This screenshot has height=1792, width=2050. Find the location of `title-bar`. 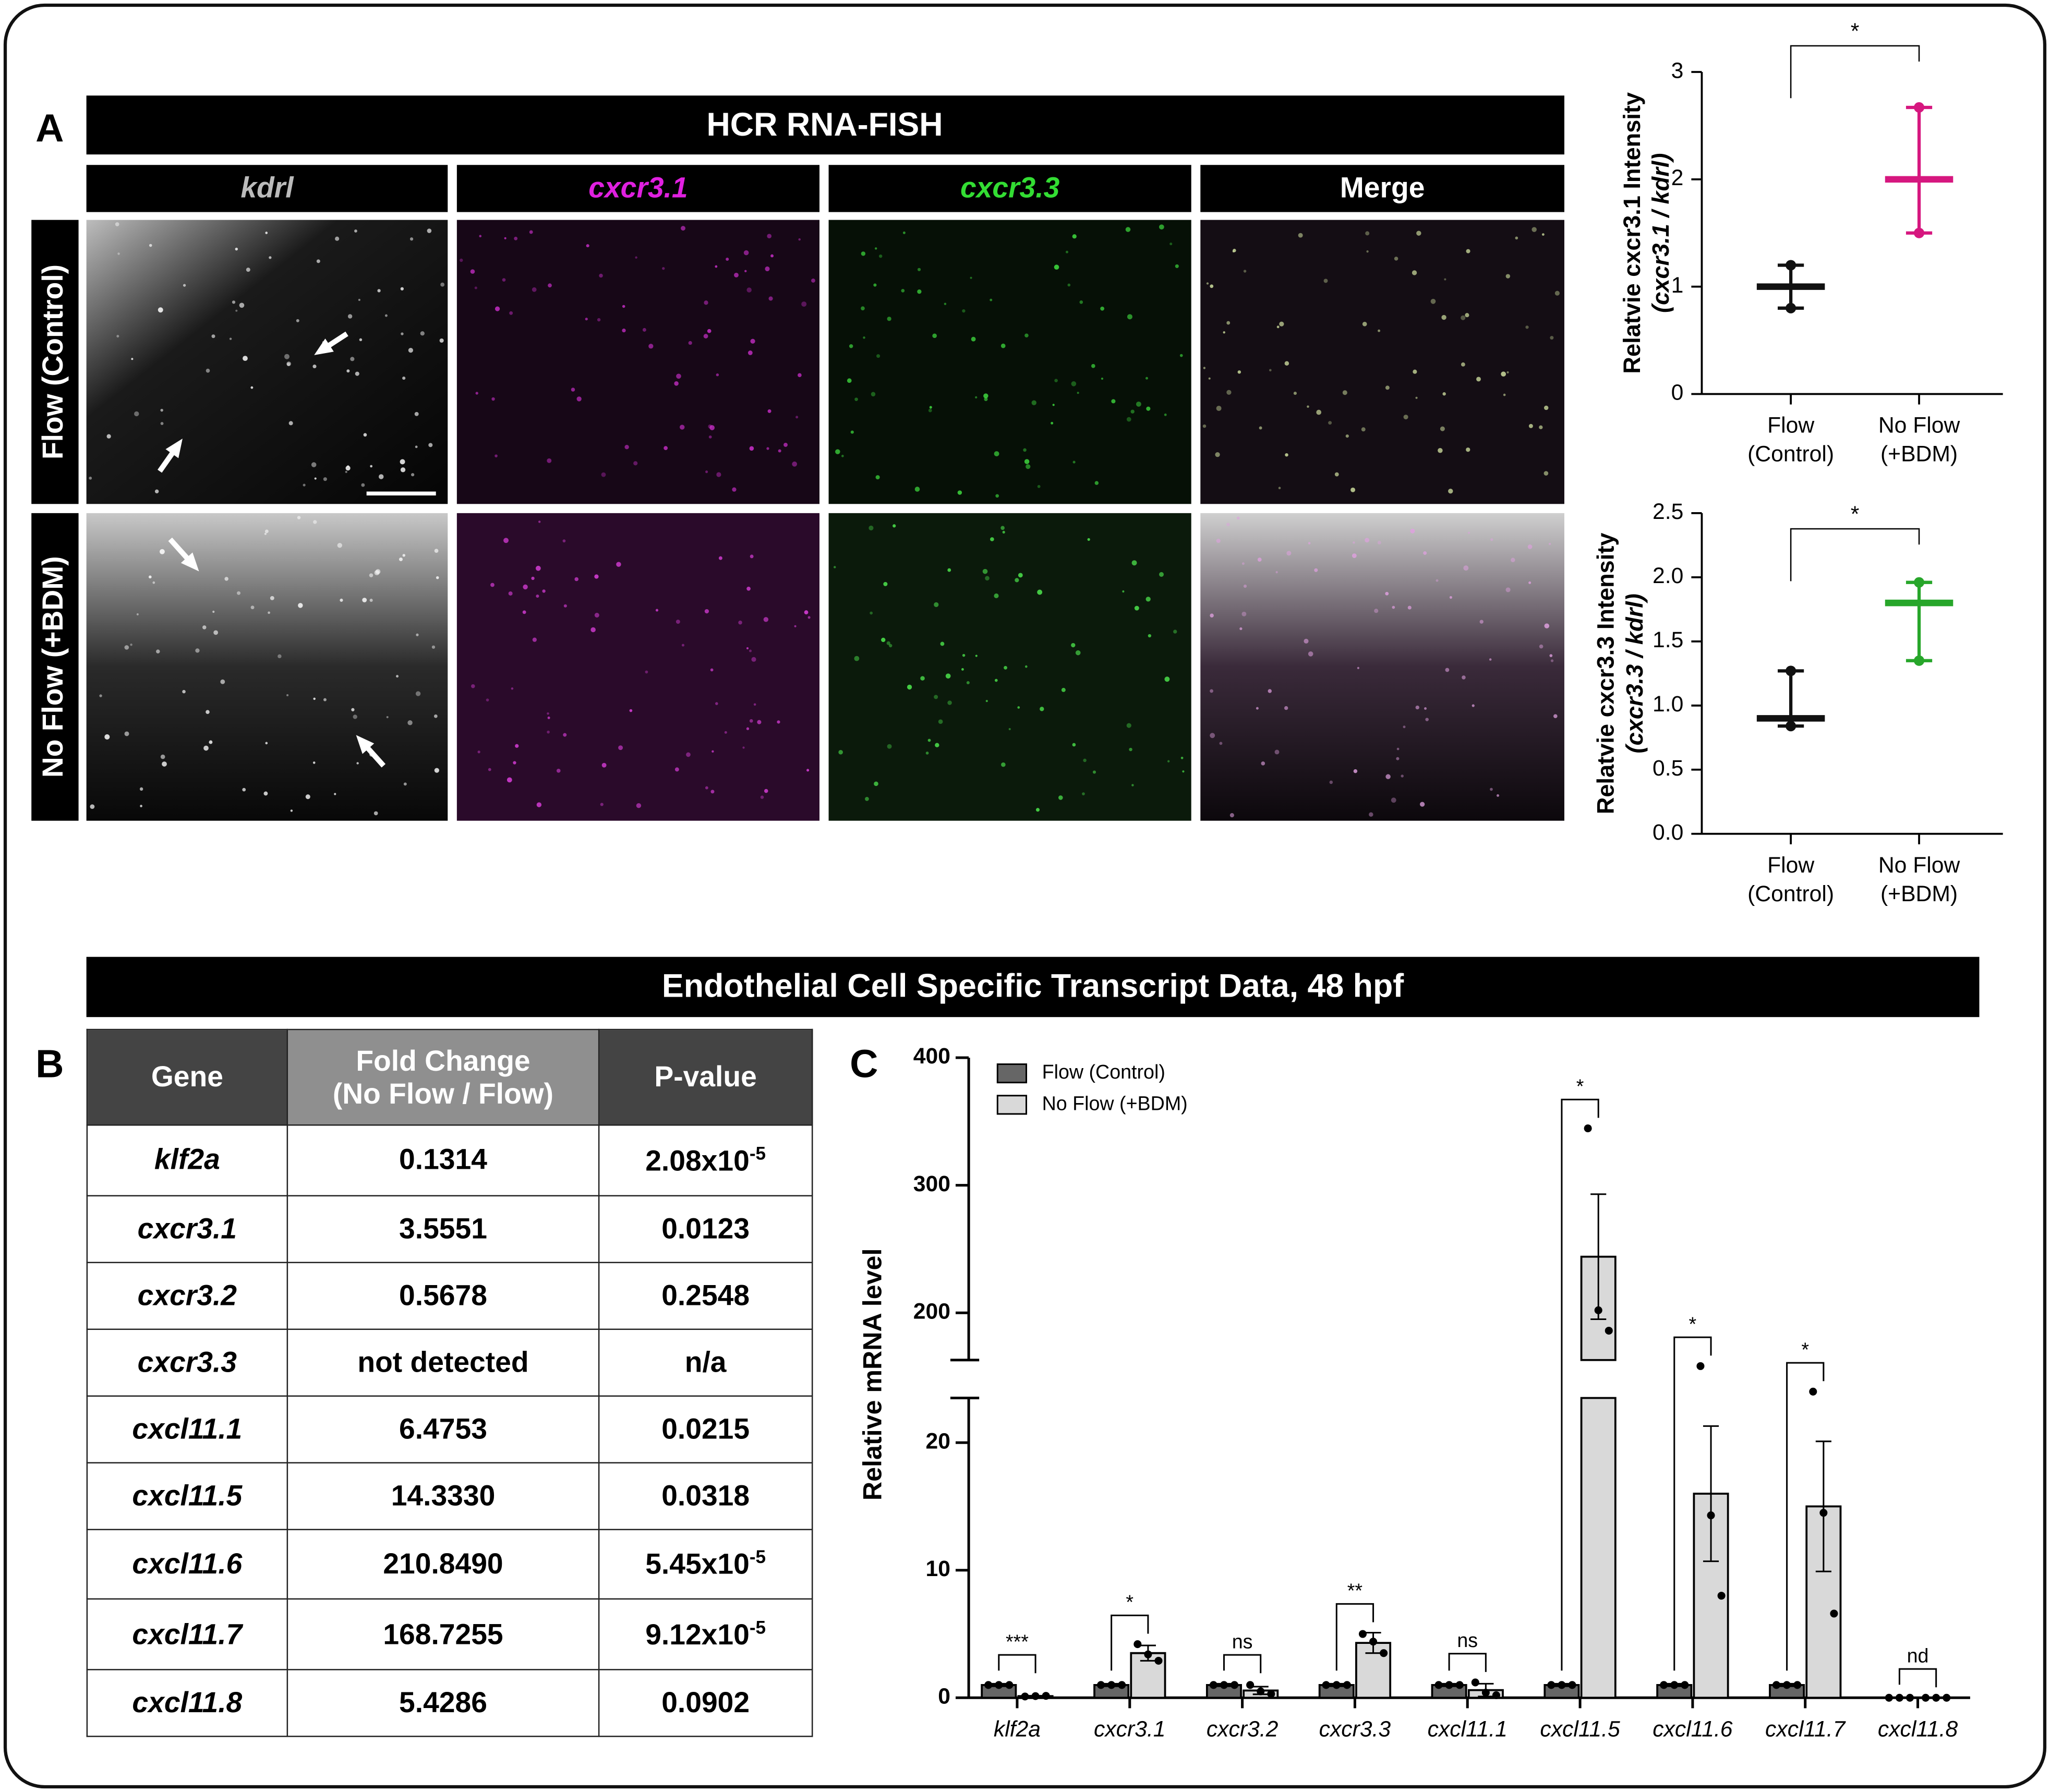

title-bar is located at coordinates (825, 125).